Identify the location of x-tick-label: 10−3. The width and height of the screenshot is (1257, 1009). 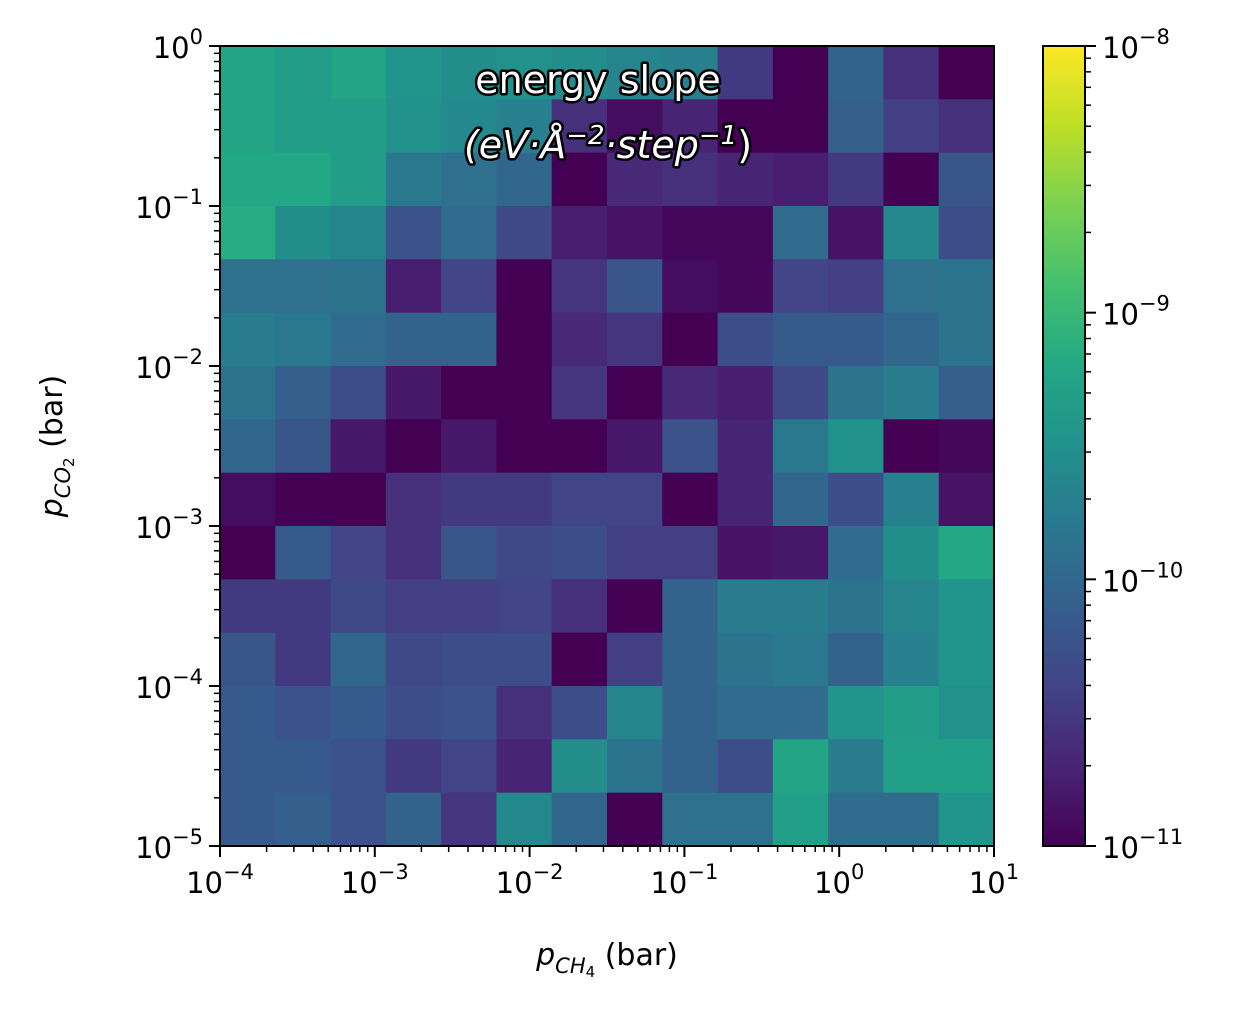
(375, 880).